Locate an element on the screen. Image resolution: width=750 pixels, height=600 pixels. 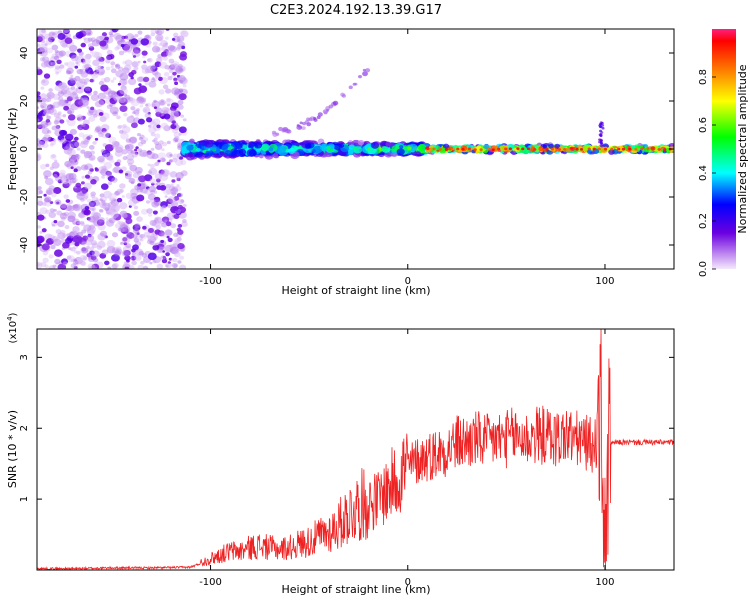
spectrogram-y-tick-label: -40 is located at coordinates (24, 245).